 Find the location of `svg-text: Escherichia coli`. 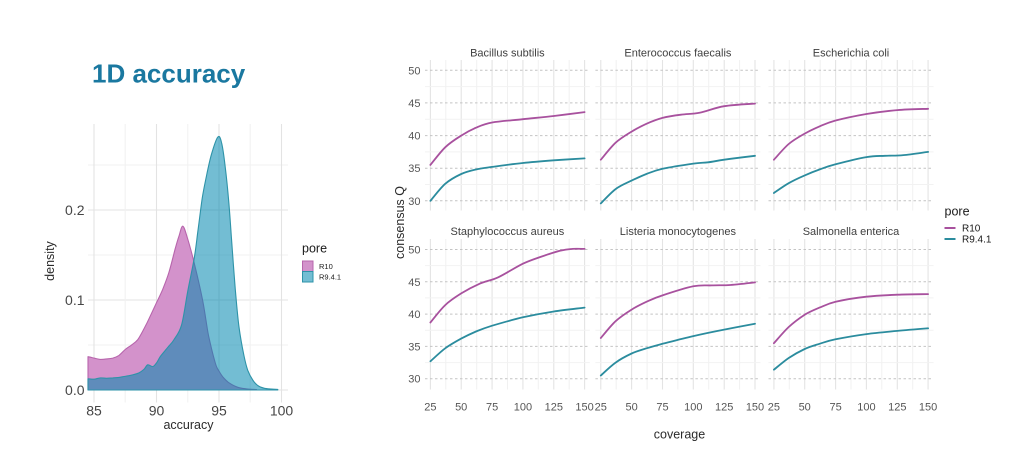

svg-text: Escherichia coli is located at coordinates (851, 54).